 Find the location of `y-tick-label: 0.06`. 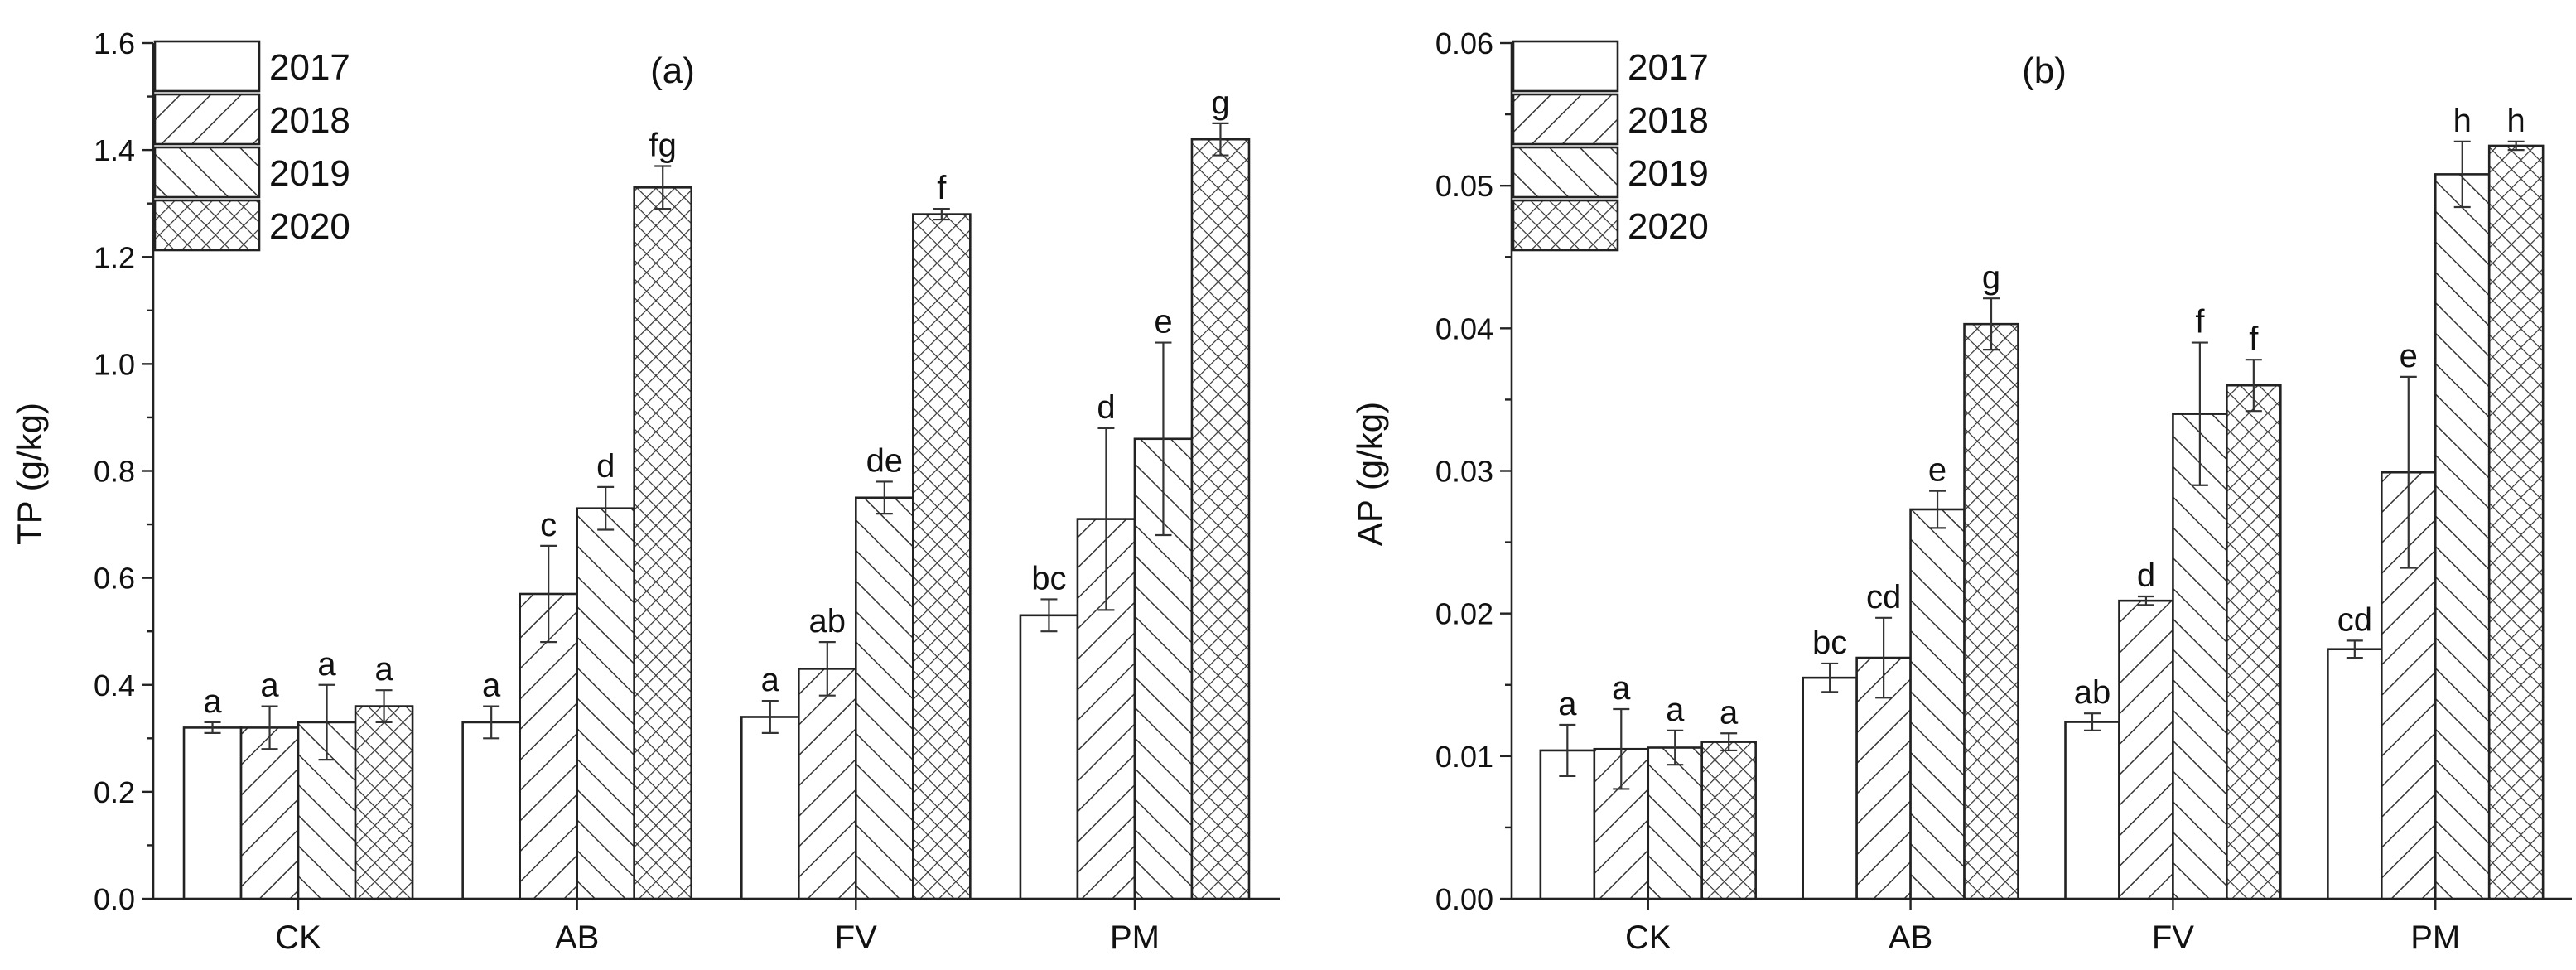

y-tick-label: 0.06 is located at coordinates (1464, 43).